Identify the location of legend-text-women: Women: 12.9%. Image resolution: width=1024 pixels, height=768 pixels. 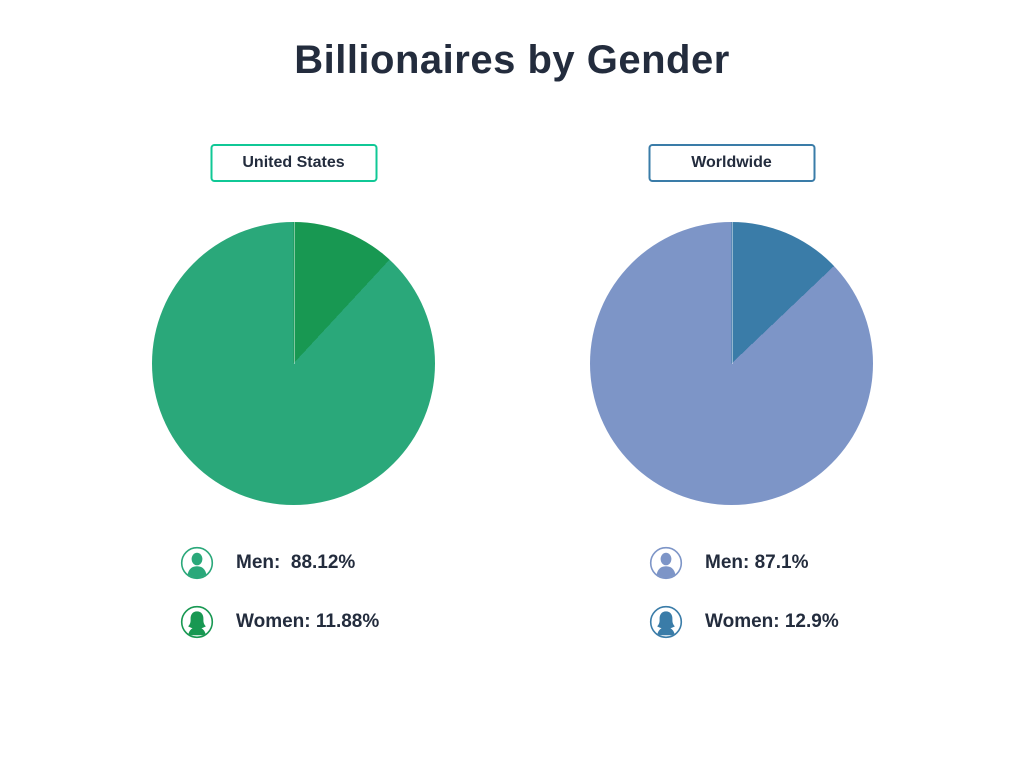
(772, 621).